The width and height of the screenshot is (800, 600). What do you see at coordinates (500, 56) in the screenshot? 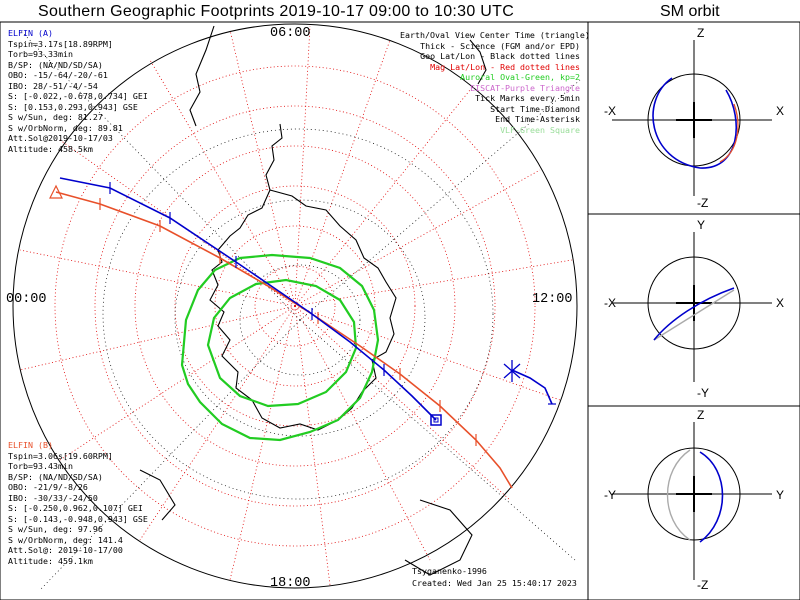
I see `legend-item: Geo Lat/Lon - Black dotted lines` at bounding box center [500, 56].